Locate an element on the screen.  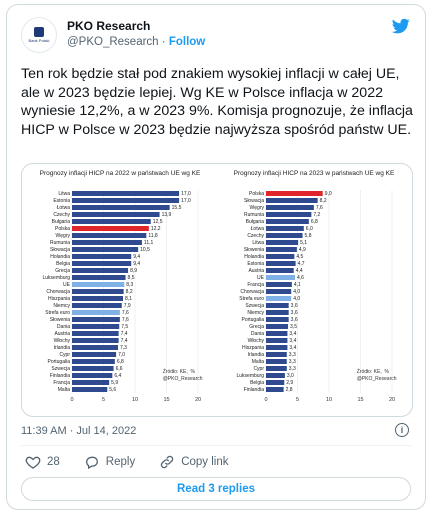
category-label: Francja is located at coordinates (255, 285).